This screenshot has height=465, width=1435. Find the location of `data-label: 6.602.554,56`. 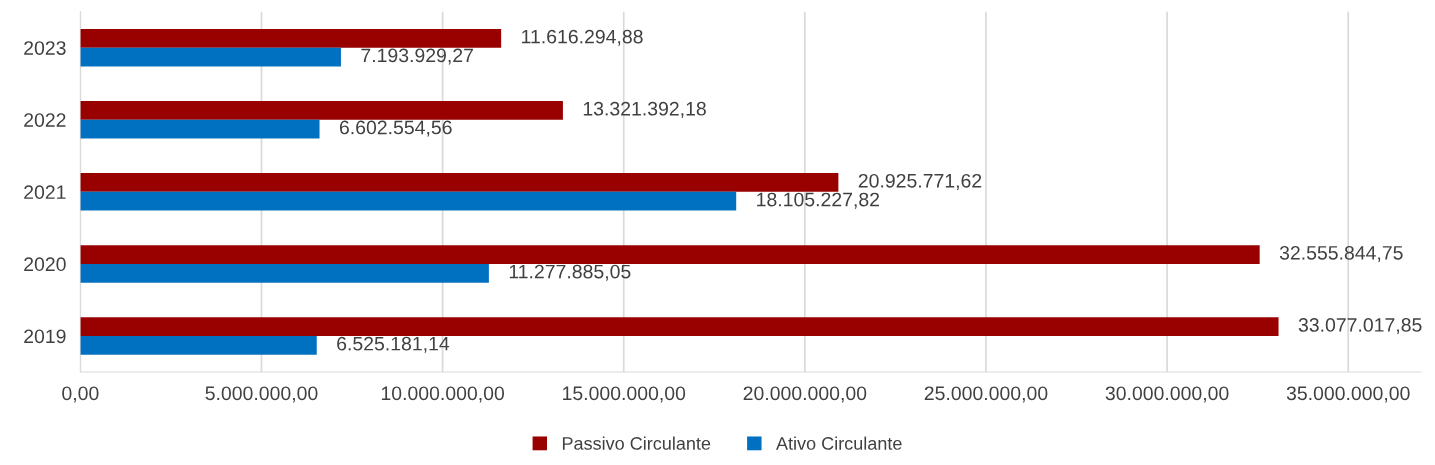

data-label: 6.602.554,56 is located at coordinates (395, 128).